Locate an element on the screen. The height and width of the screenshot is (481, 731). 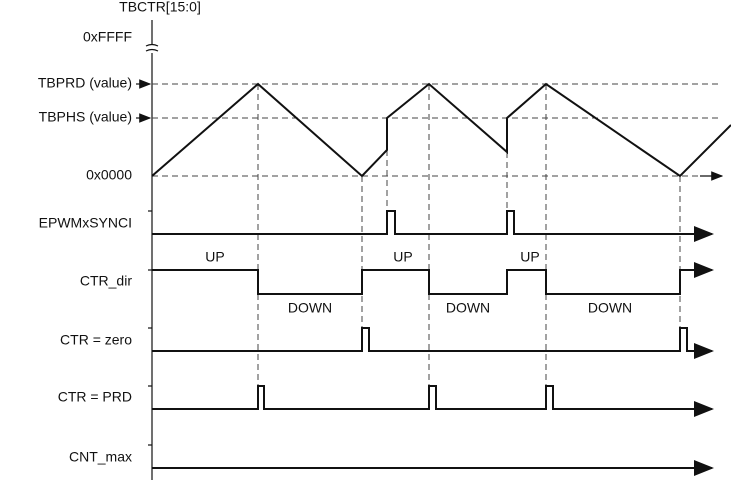
signal-label: EPWMxSYNCI is located at coordinates (85, 223).